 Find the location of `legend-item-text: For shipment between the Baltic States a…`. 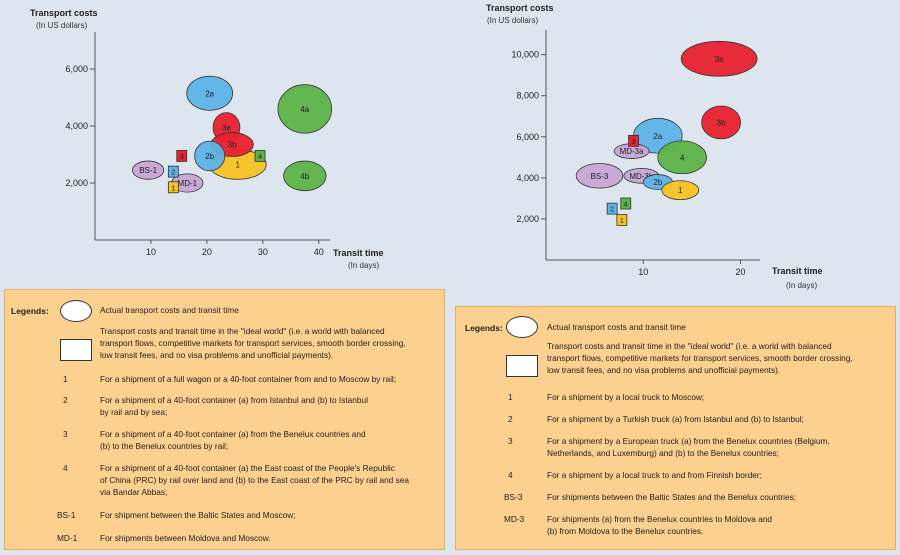

legend-item-text: For shipment between the Baltic States a… is located at coordinates (198, 515).